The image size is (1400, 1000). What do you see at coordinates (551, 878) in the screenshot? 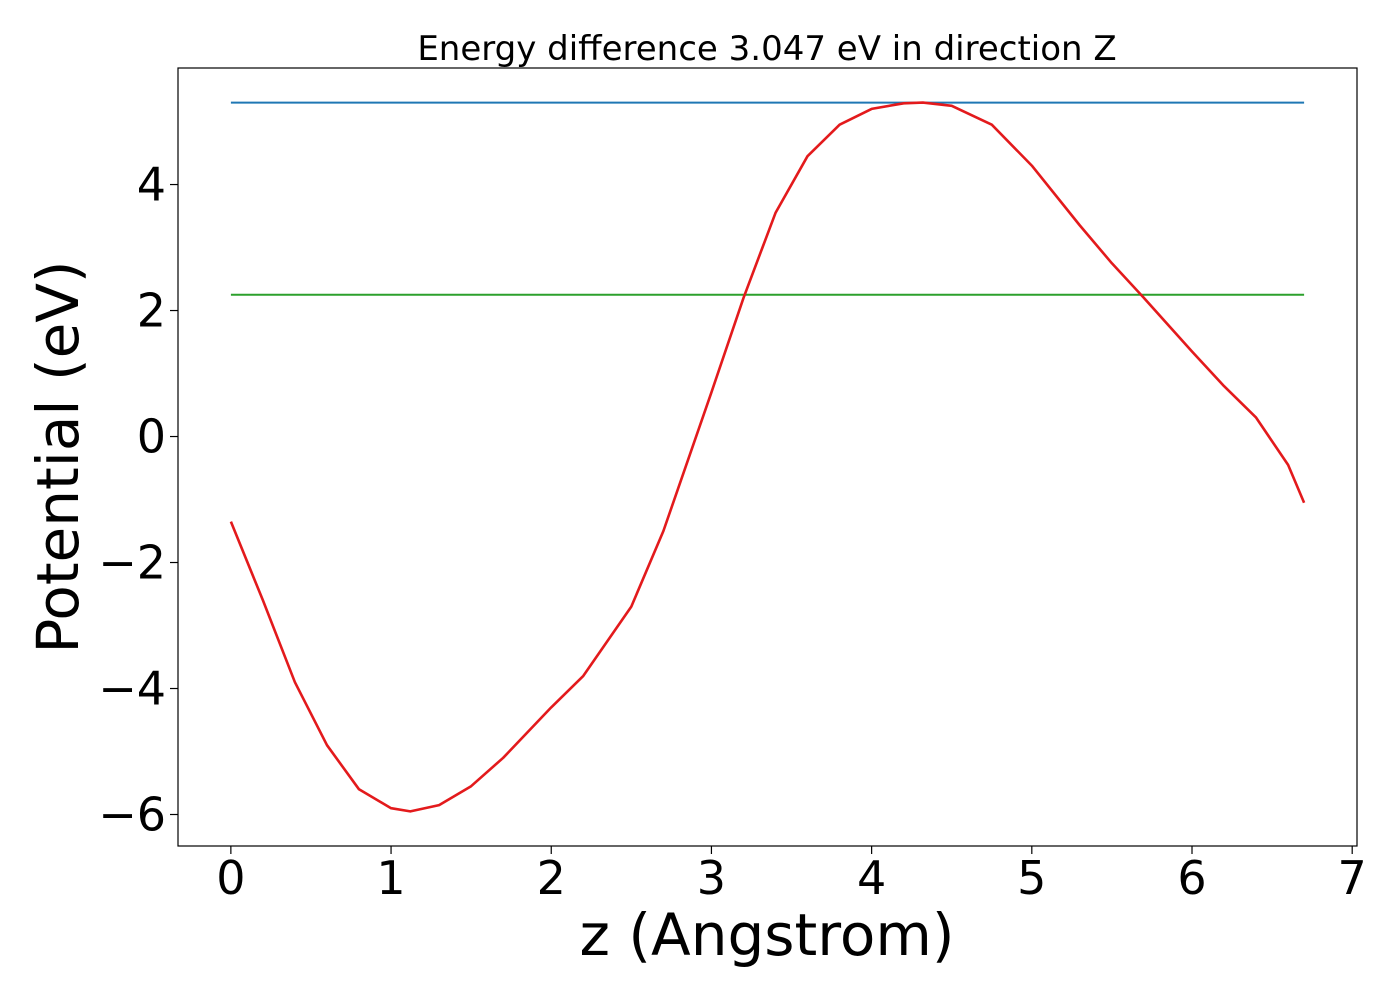
I see `x-tick-label: 2` at bounding box center [551, 878].